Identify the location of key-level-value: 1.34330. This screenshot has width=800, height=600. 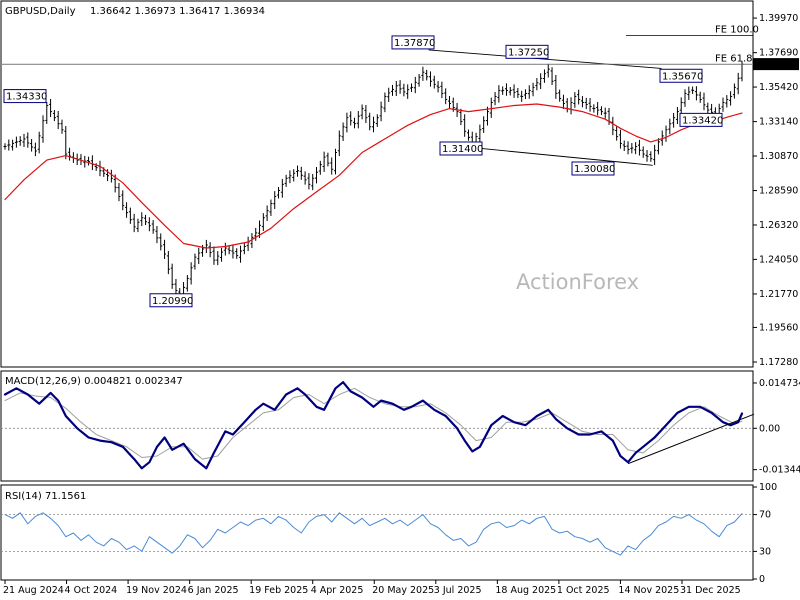
(26, 97).